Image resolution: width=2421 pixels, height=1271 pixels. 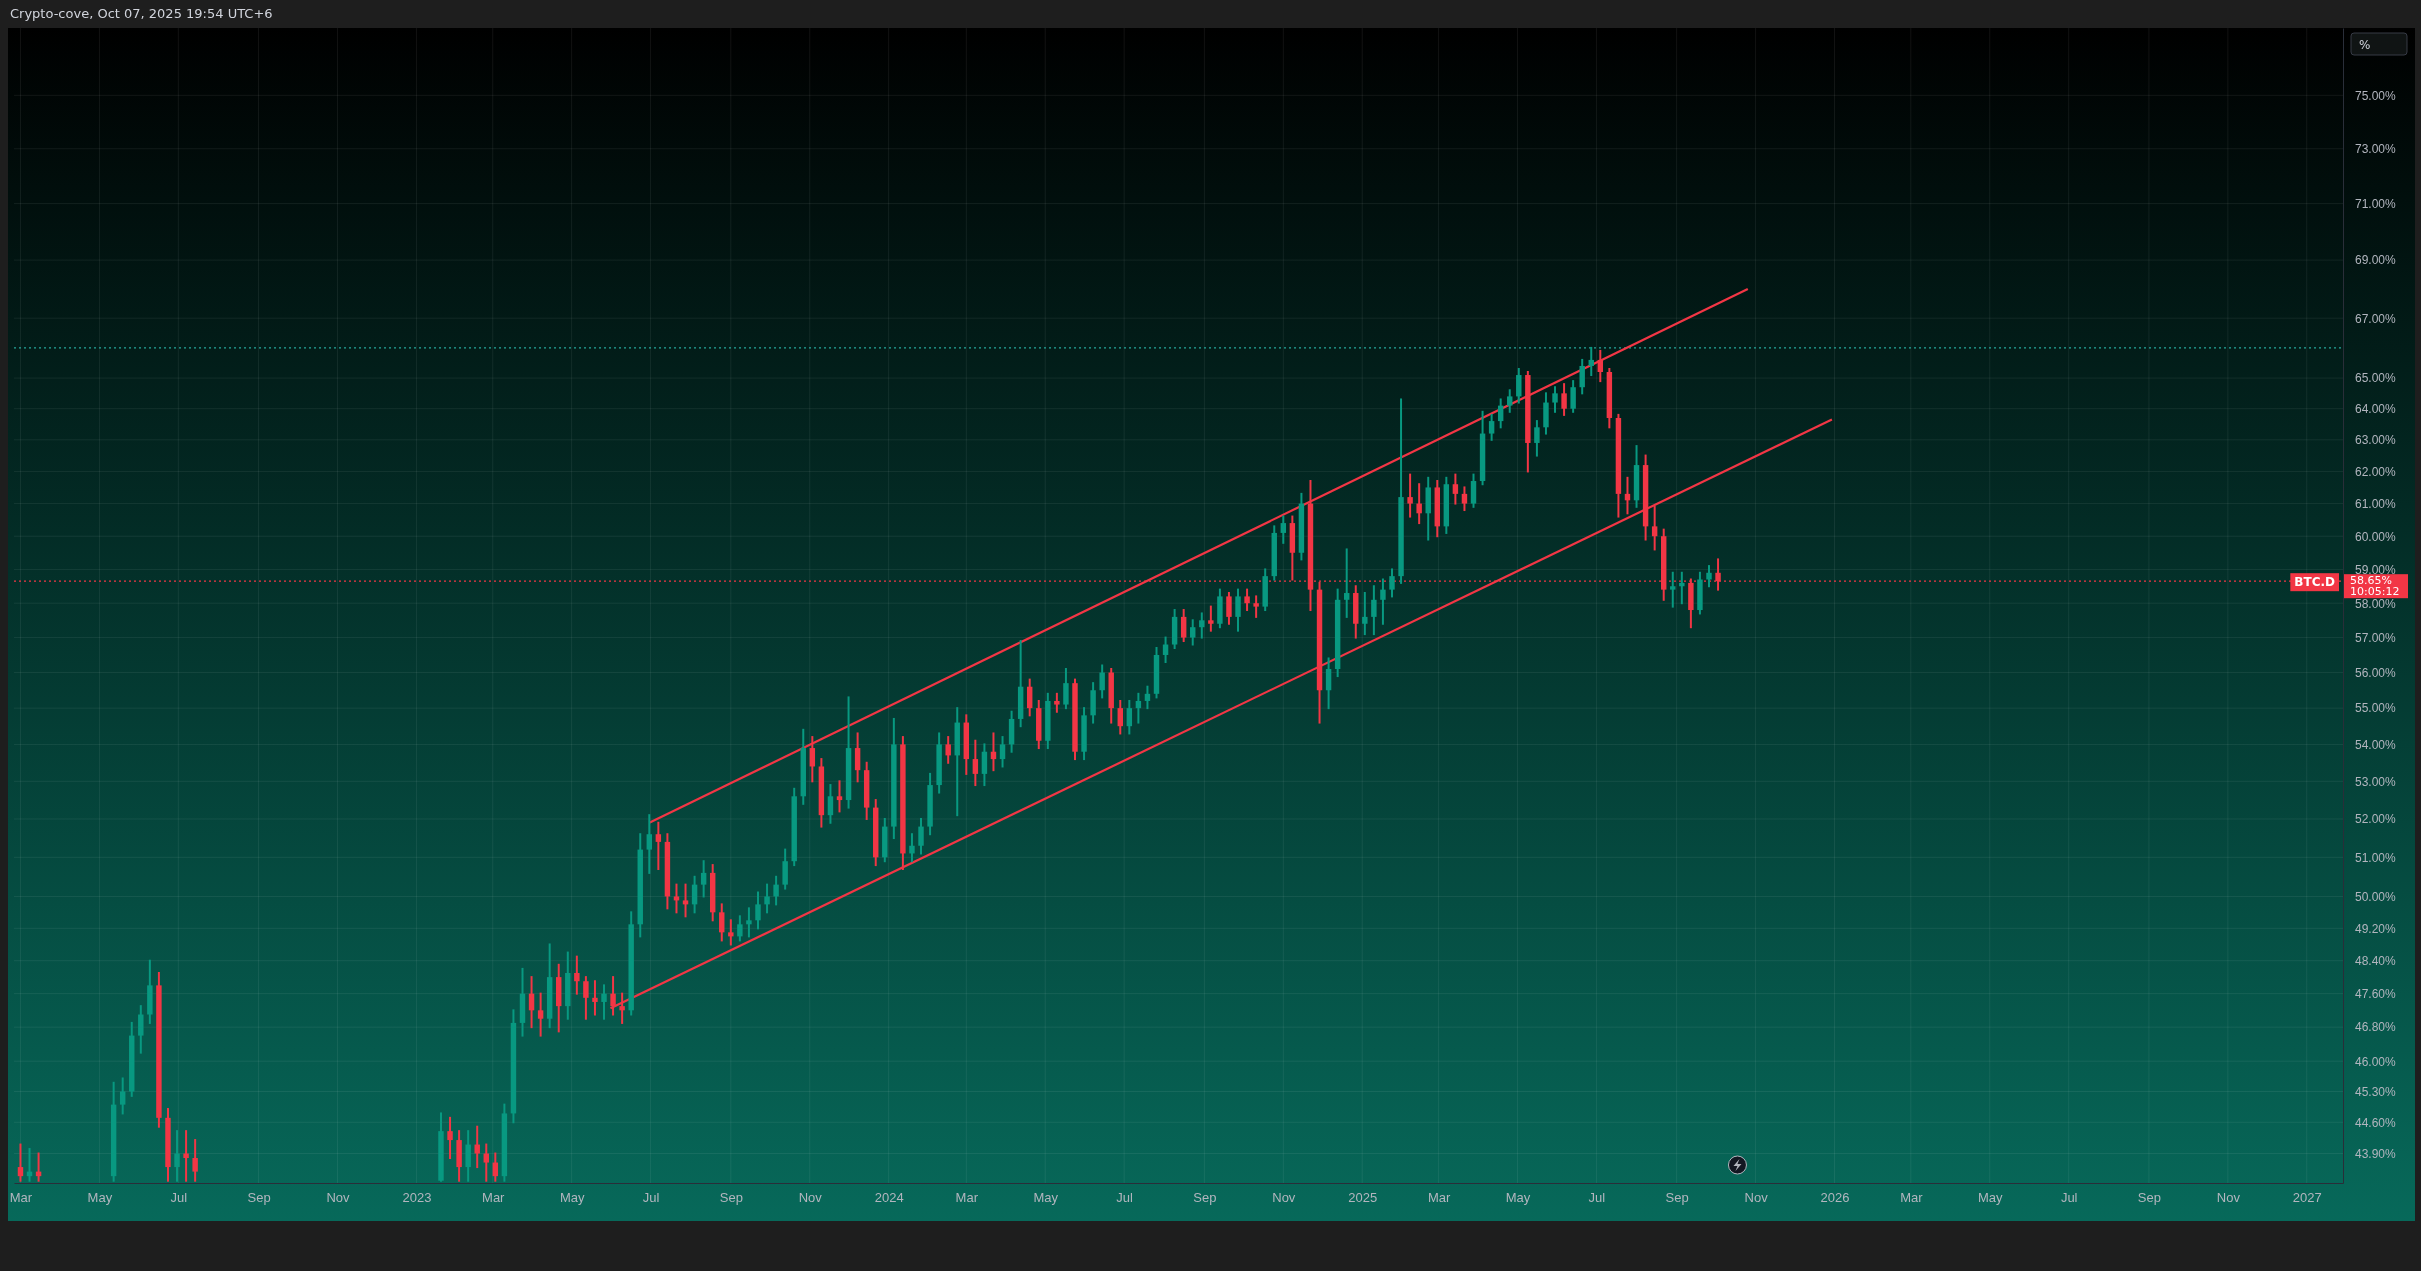 I want to click on text: 10:05:12, so click(x=2375, y=592).